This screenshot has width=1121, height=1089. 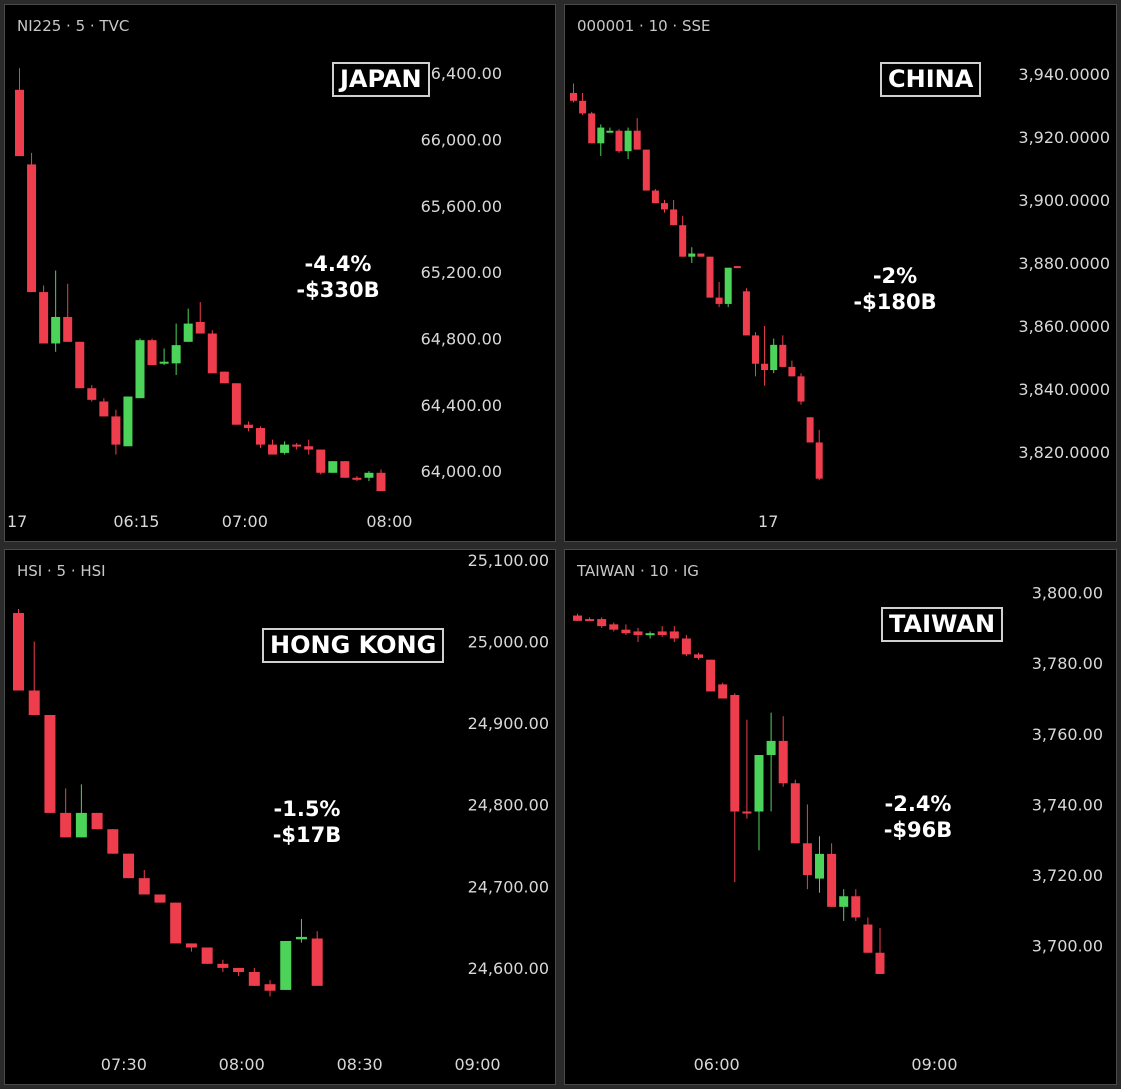 What do you see at coordinates (918, 830) in the screenshot?
I see `change-value: -$96B` at bounding box center [918, 830].